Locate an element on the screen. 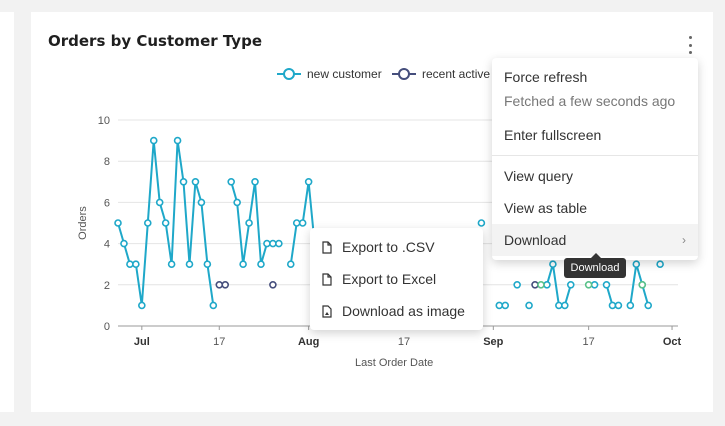 The width and height of the screenshot is (725, 426). x-tick-label: Jul is located at coordinates (142, 342).